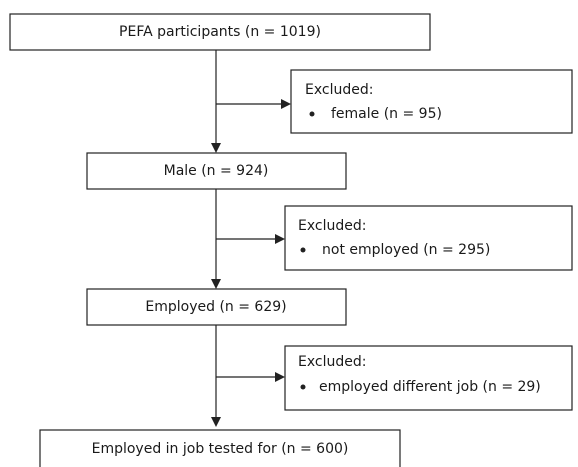  I want to click on node-label: PEFA participants (n = 1019), so click(220, 32).